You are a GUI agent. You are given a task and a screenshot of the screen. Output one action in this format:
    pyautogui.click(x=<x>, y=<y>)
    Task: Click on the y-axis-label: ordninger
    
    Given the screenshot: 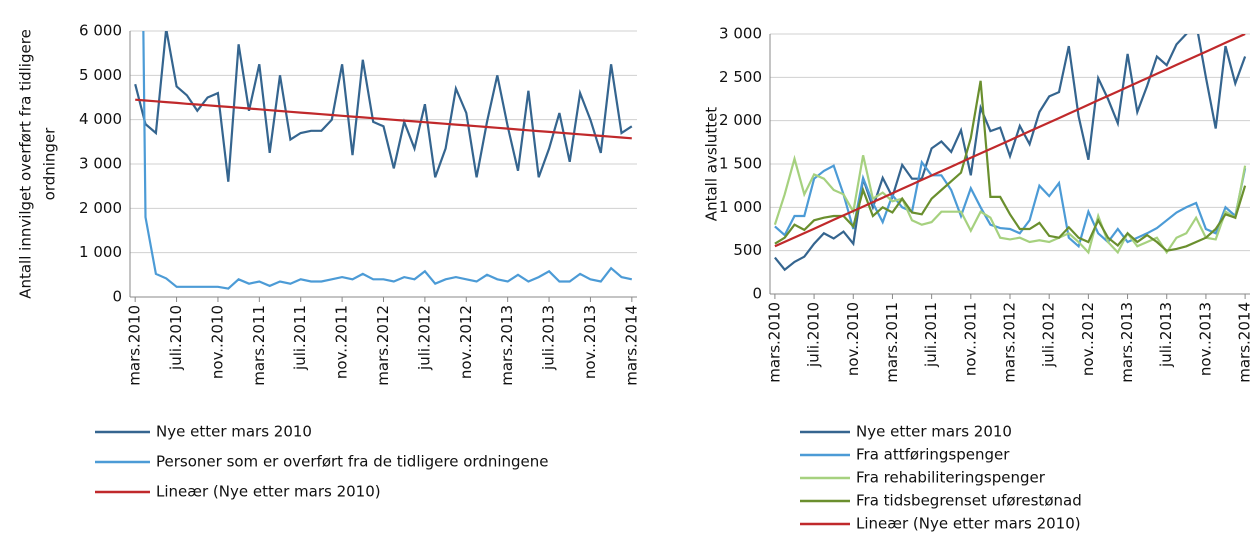 What is the action you would take?
    pyautogui.click(x=50, y=164)
    